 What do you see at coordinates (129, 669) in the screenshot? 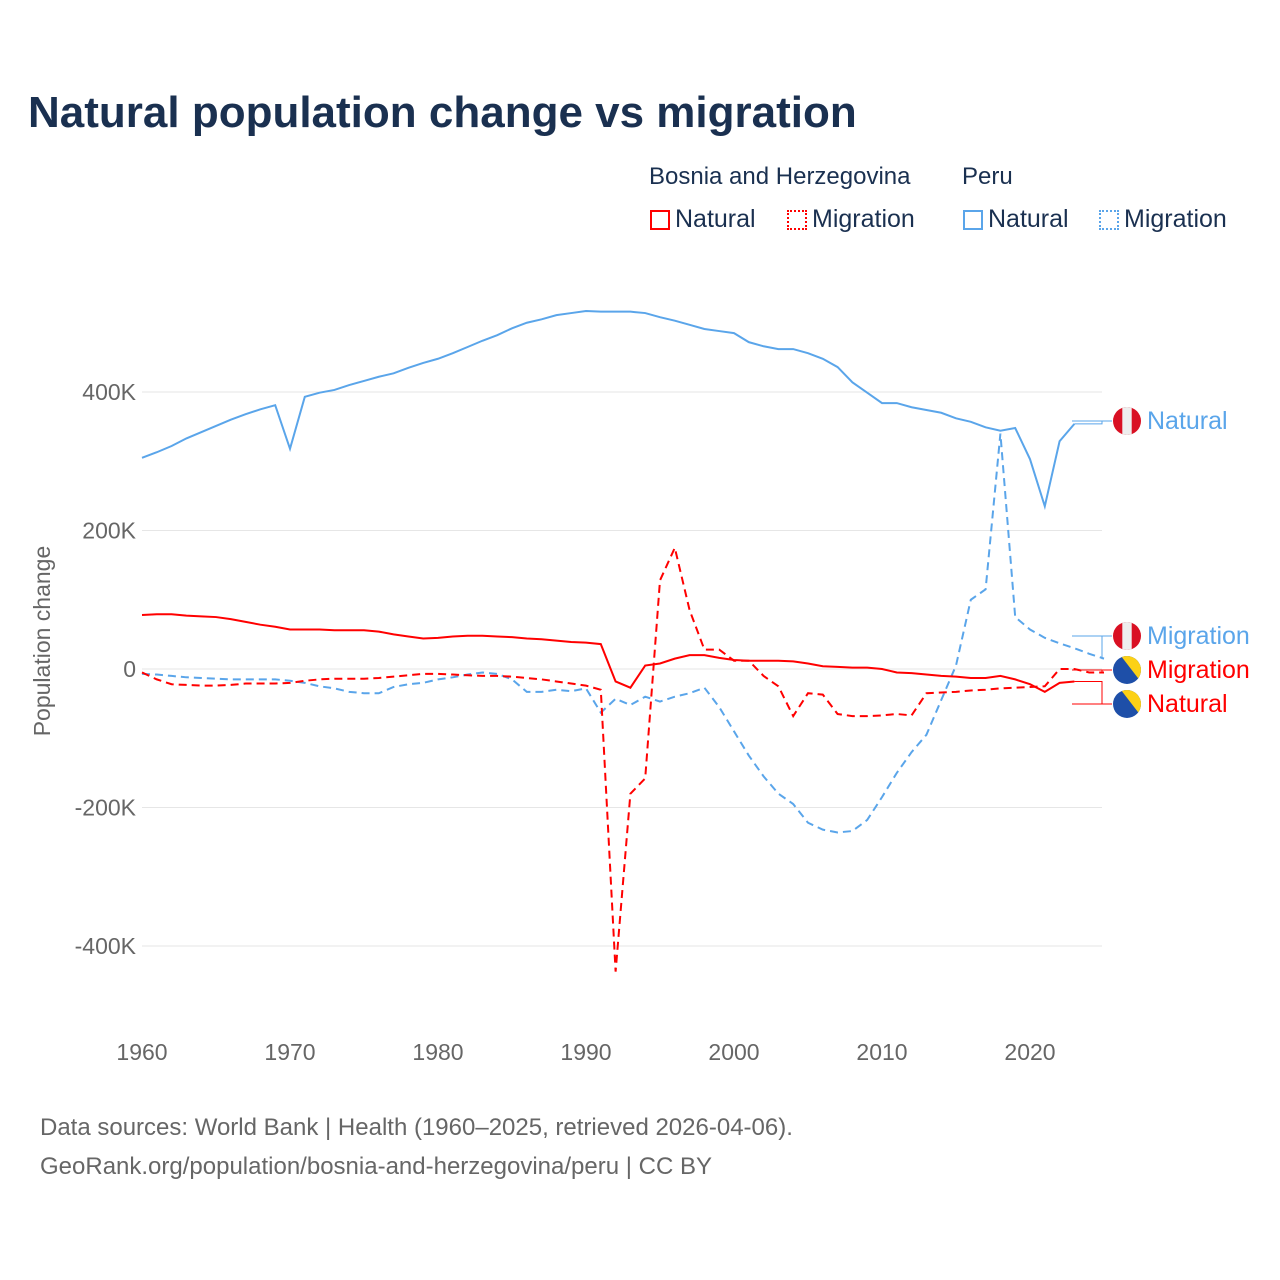
I see `y-tick-label: 0` at bounding box center [129, 669].